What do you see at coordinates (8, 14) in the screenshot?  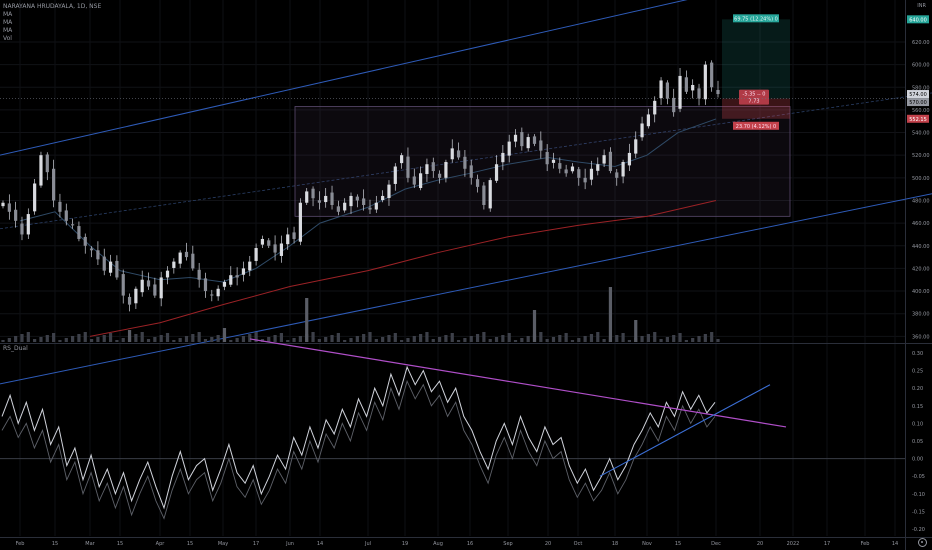 I see `ma-legend-1: MA` at bounding box center [8, 14].